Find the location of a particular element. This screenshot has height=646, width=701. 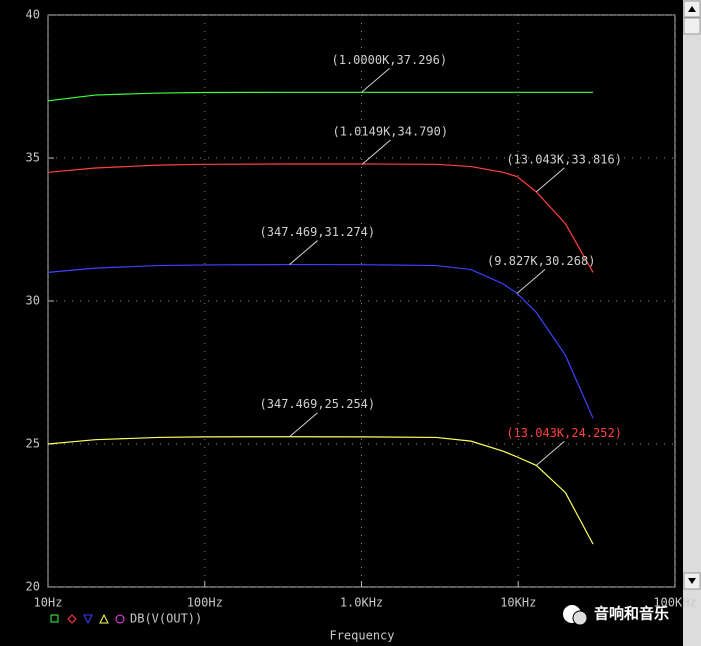

y-tick-label: 35 is located at coordinates (33, 158).